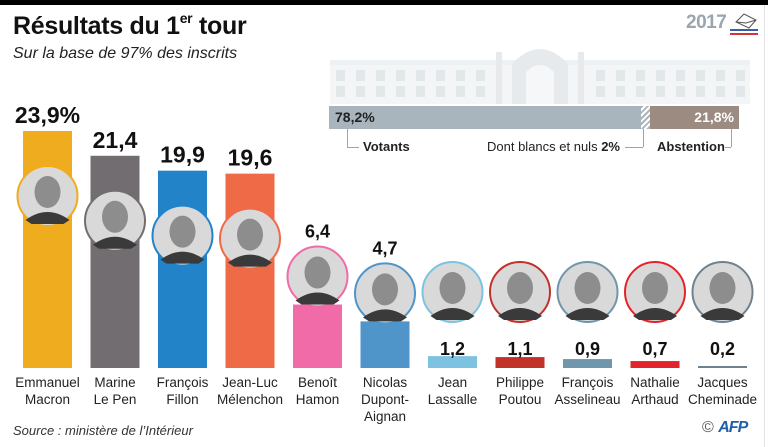 This screenshot has width=768, height=447. I want to click on candidate-name-line: Nathalie, so click(655, 382).